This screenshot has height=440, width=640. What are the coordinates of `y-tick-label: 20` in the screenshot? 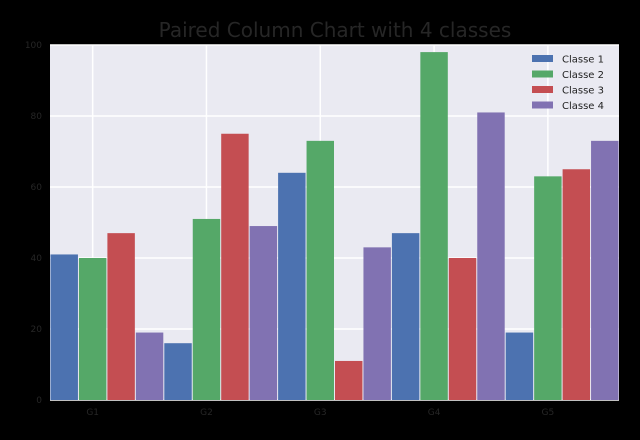 It's located at (37, 330).